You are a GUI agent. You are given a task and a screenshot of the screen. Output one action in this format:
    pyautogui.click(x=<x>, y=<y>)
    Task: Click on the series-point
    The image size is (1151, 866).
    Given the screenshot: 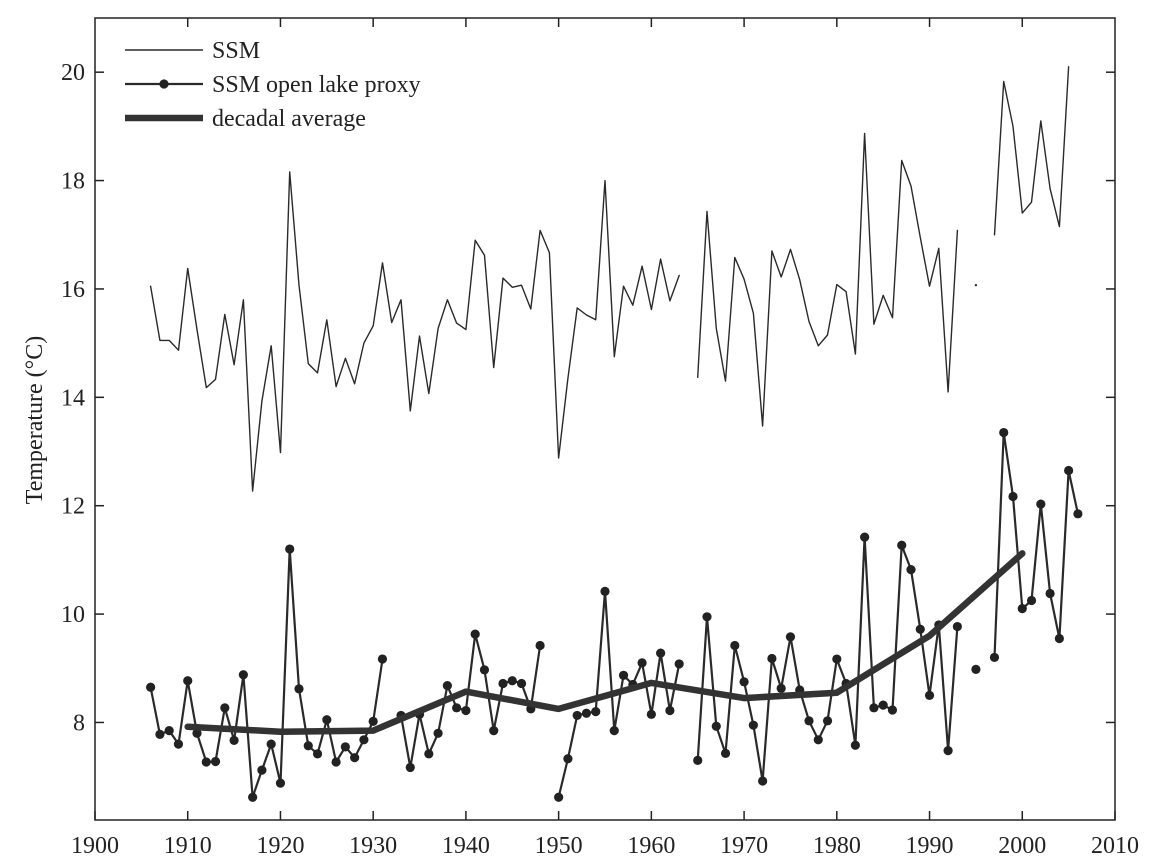 What is the action you would take?
    pyautogui.click(x=976, y=285)
    